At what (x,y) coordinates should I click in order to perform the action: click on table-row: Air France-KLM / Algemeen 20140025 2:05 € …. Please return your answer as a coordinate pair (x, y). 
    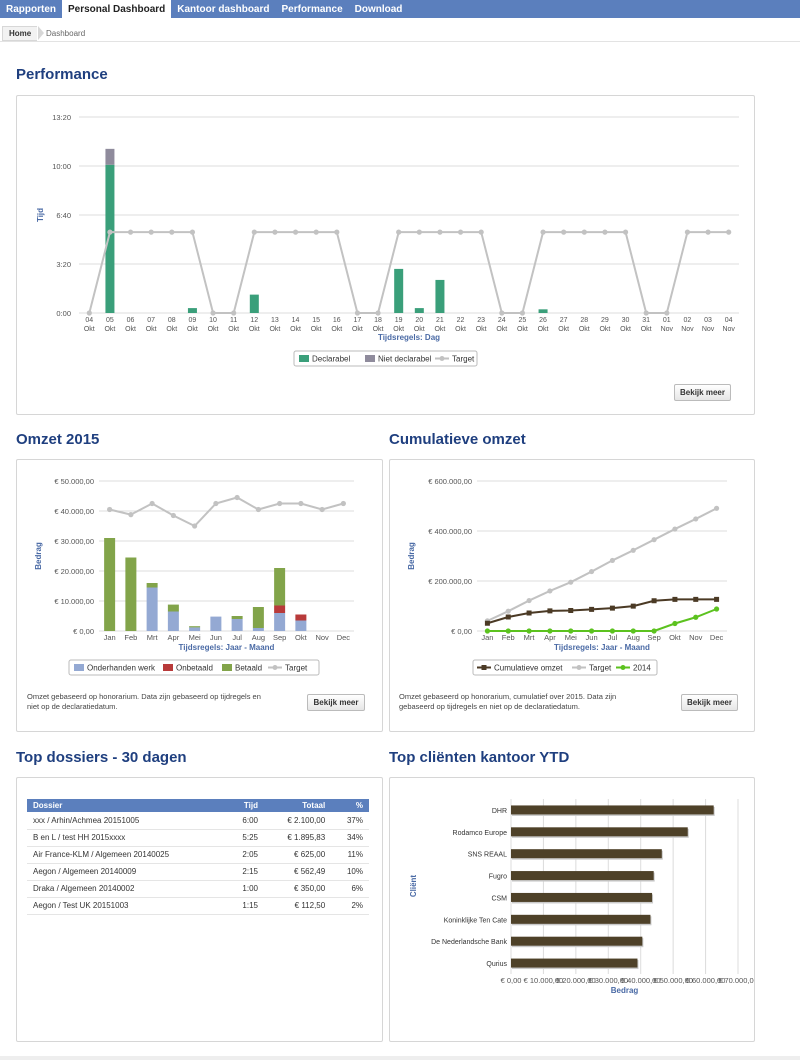
    Looking at the image, I should click on (198, 855).